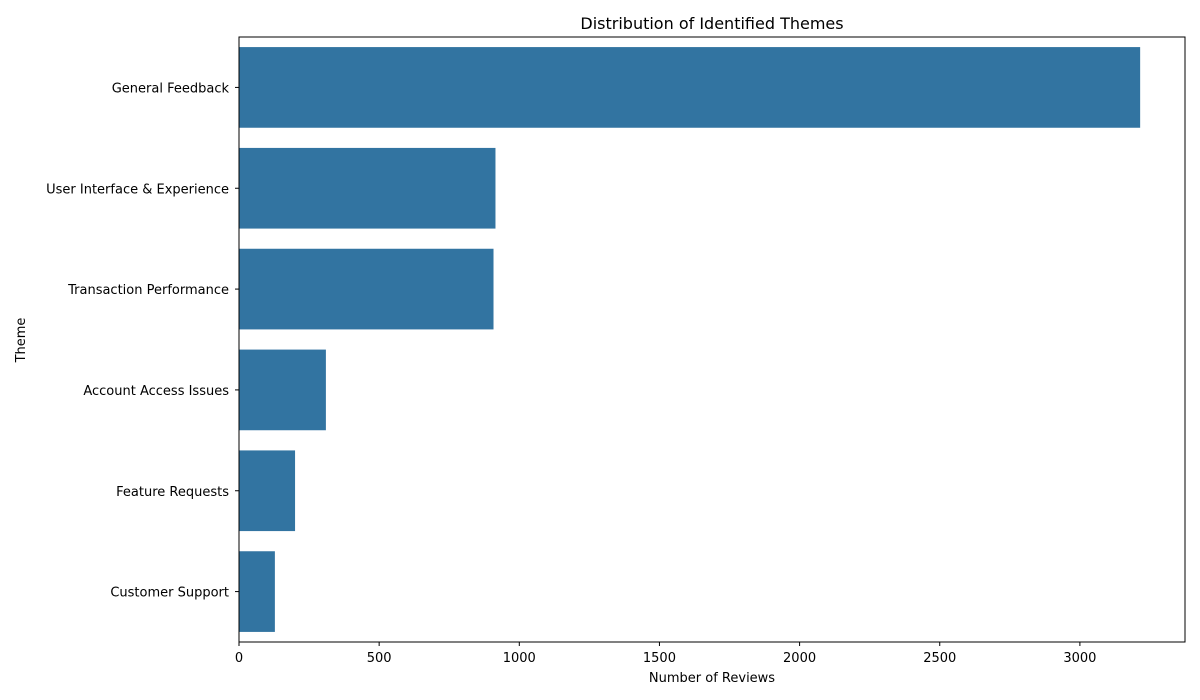 The width and height of the screenshot is (1200, 700). Describe the element at coordinates (21, 341) in the screenshot. I see `y-axis-label: Theme` at that location.